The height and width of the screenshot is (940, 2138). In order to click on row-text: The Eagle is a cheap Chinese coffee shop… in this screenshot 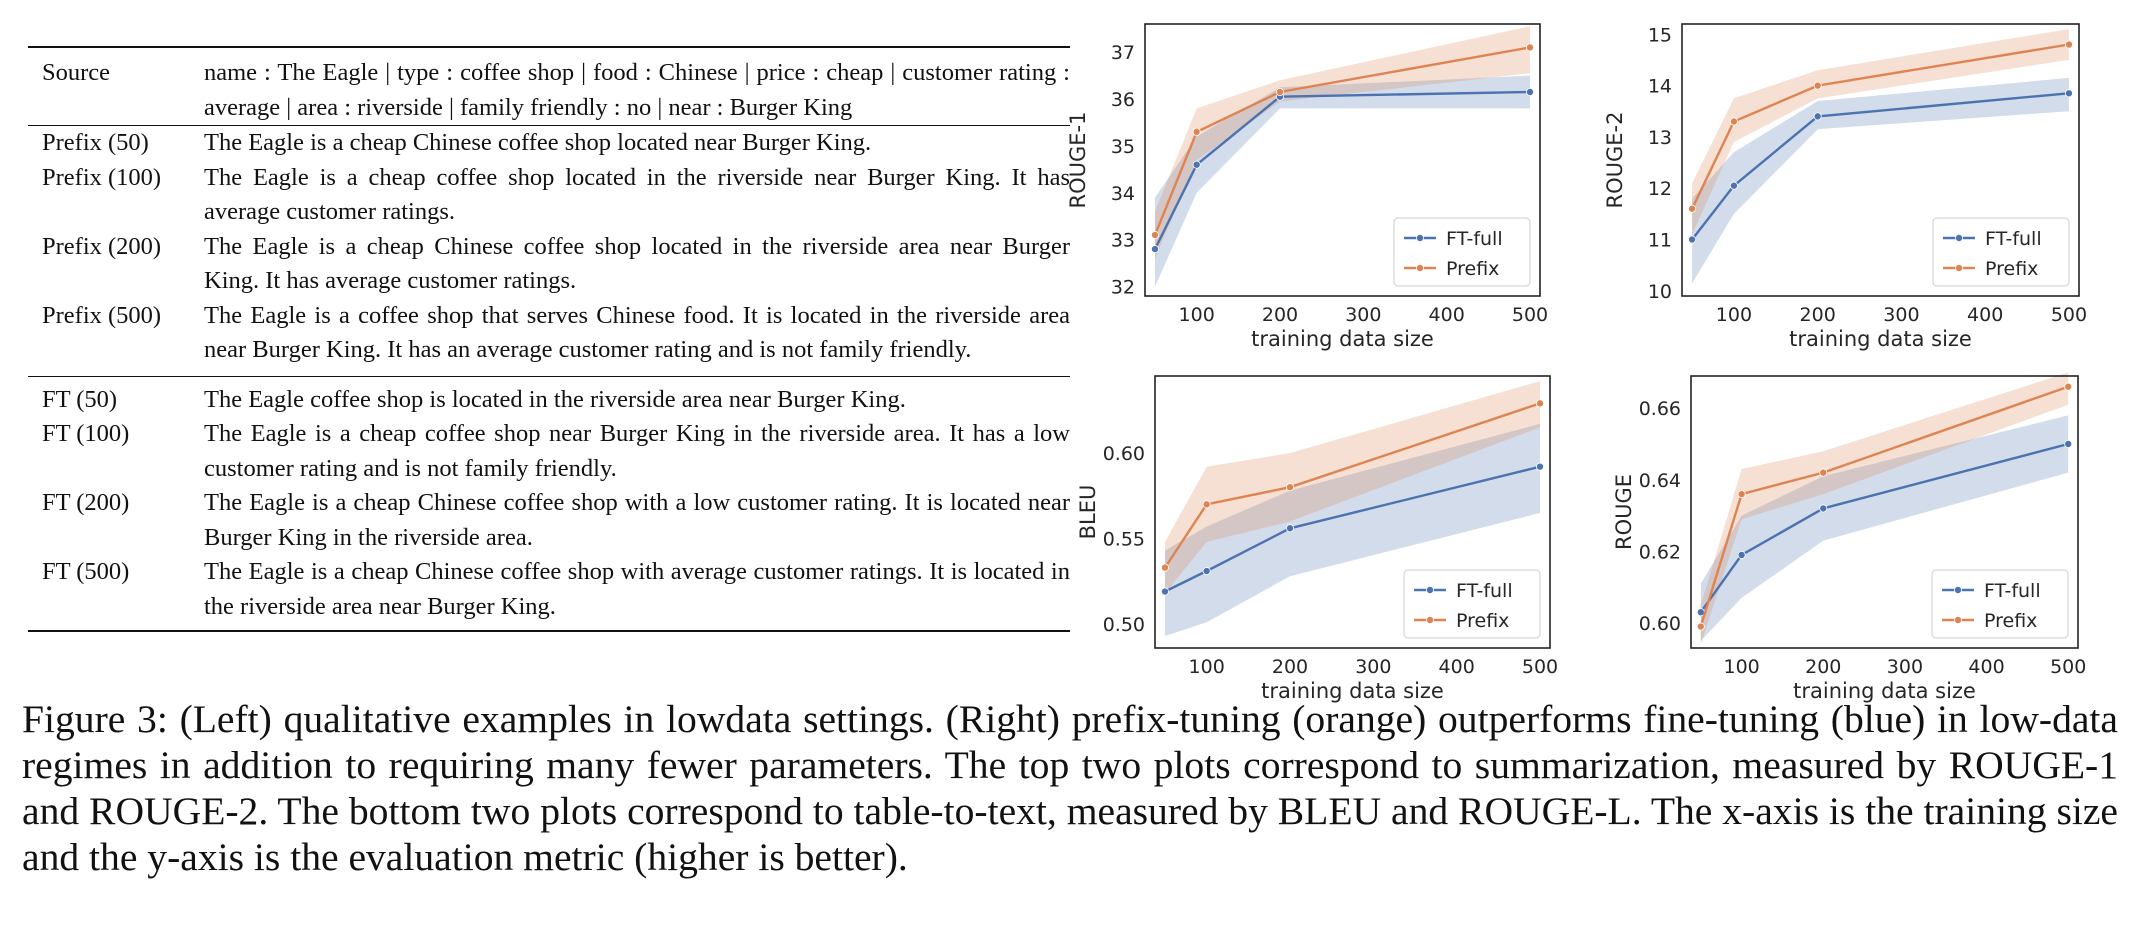, I will do `click(637, 520)`.